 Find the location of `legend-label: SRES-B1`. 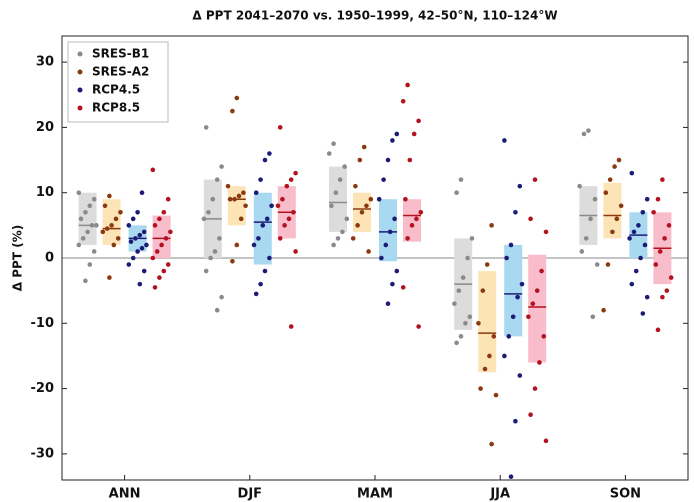

legend-label: SRES-B1 is located at coordinates (120, 54).